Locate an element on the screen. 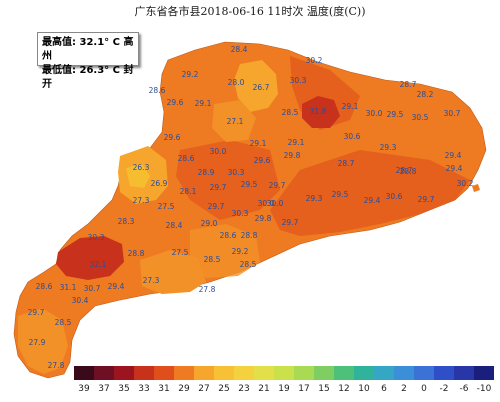  station-value: 28.1 is located at coordinates (188, 191).